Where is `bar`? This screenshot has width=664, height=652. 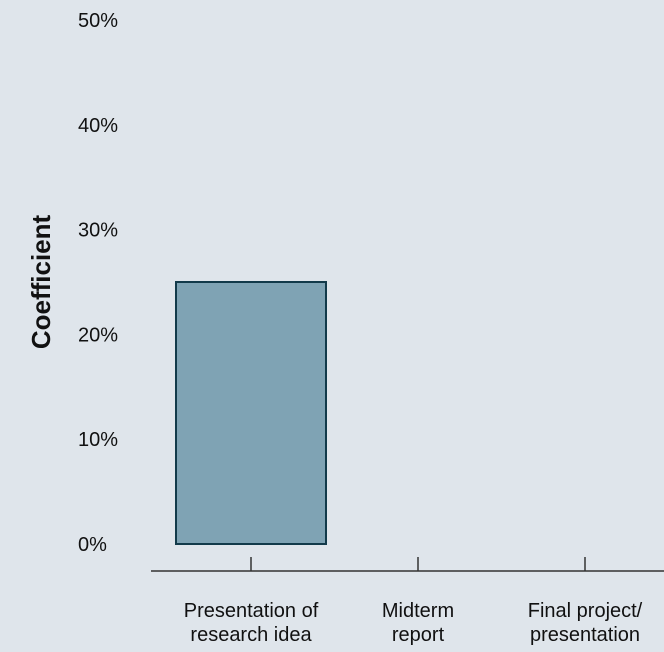 bar is located at coordinates (251, 413).